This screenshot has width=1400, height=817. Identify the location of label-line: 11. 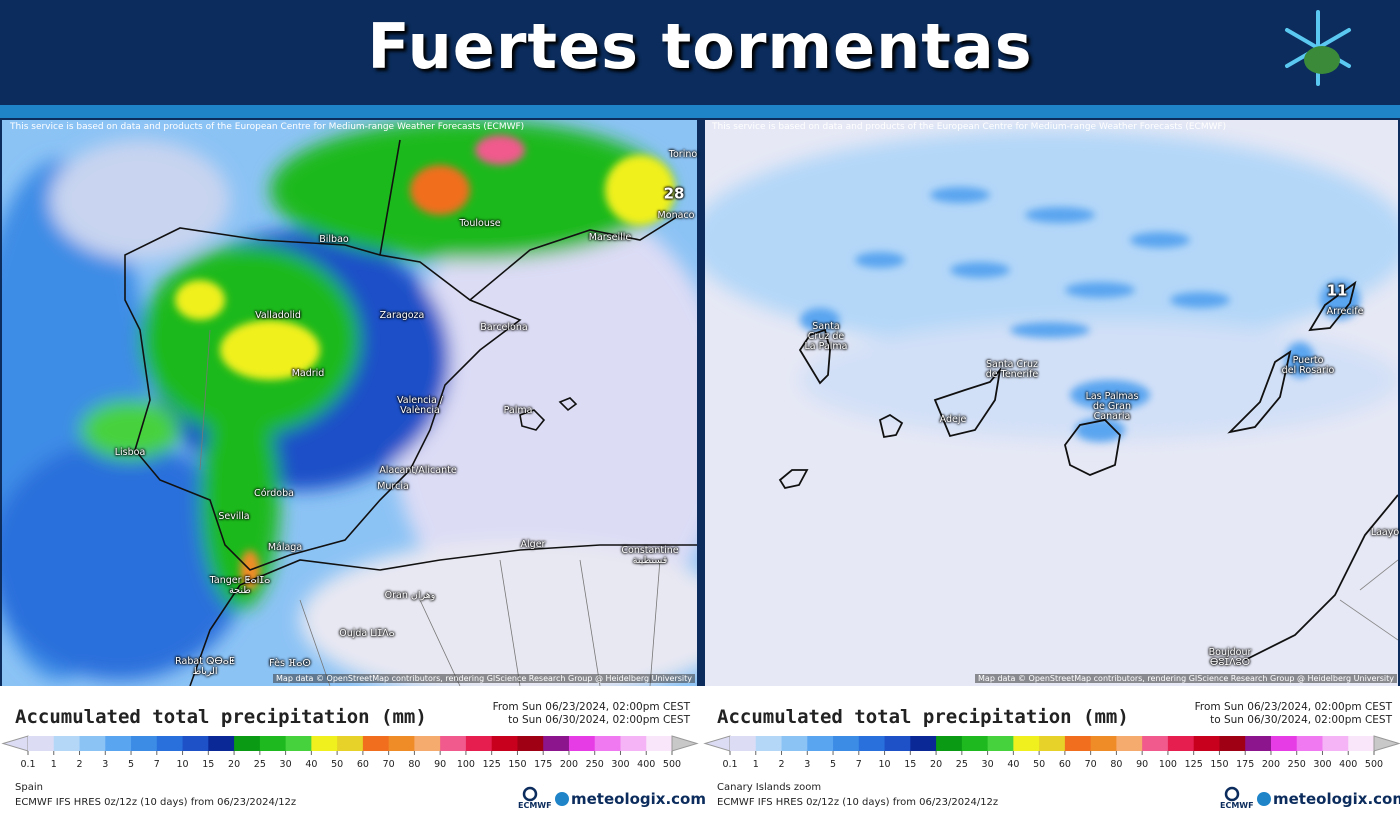
(1337, 290).